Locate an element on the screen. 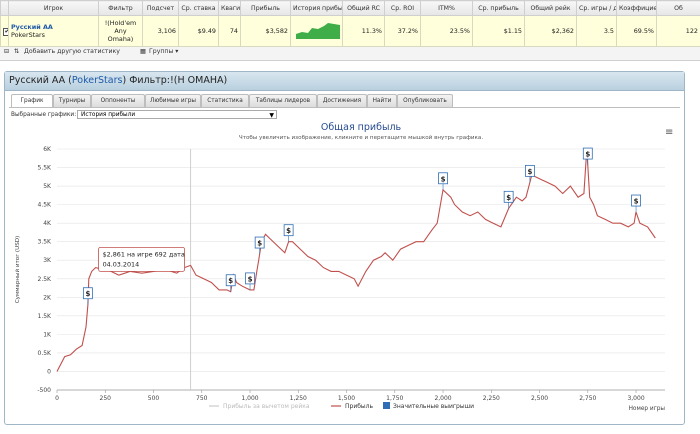 The width and height of the screenshot is (700, 434). groups-icon: ▦ is located at coordinates (143, 51).